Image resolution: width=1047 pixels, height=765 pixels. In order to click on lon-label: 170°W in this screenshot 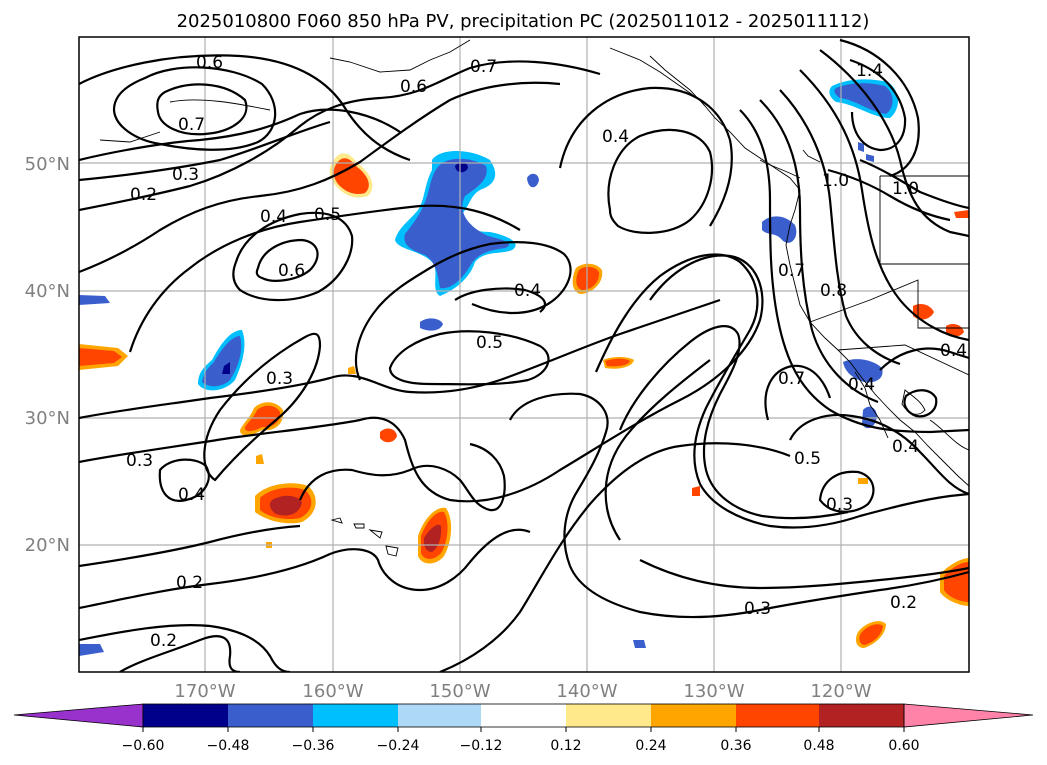, I will do `click(204, 691)`.